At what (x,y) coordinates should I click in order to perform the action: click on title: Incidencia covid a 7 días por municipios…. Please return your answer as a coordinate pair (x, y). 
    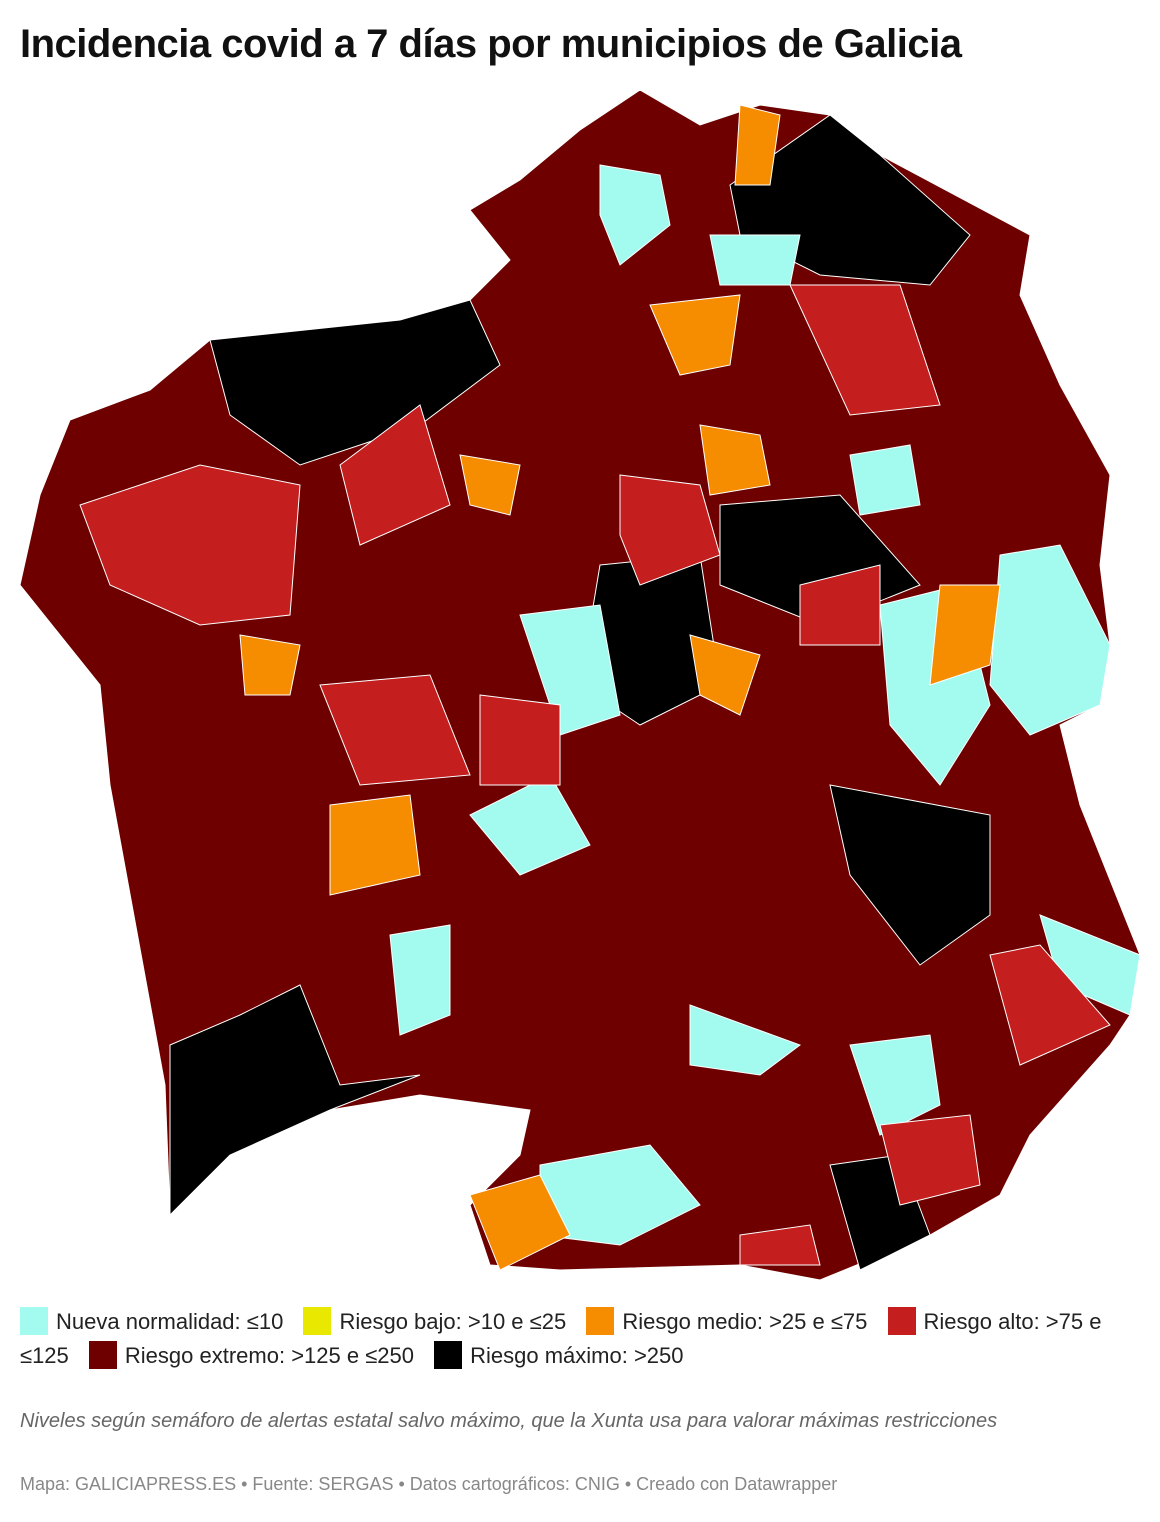
    Looking at the image, I should click on (491, 44).